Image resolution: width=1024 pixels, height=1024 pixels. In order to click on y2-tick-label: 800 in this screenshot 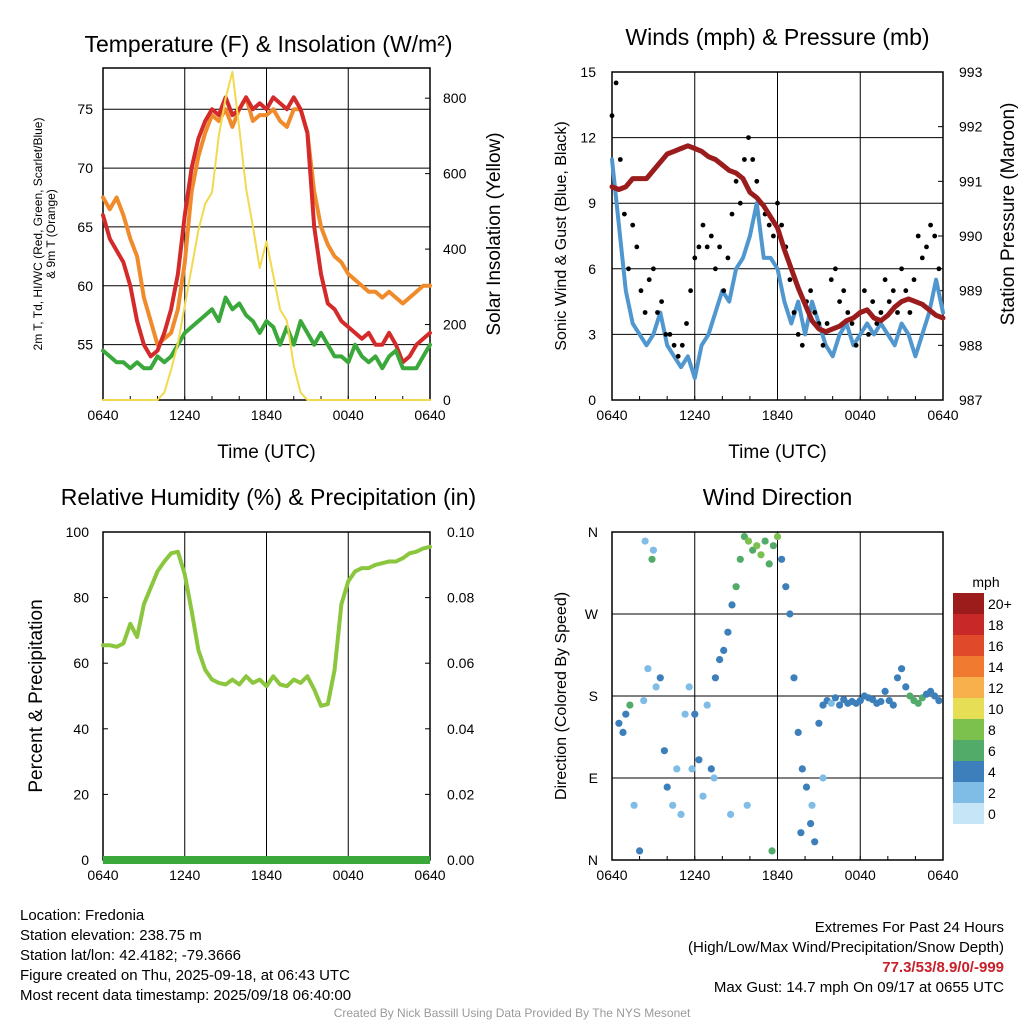, I will do `click(455, 98)`.